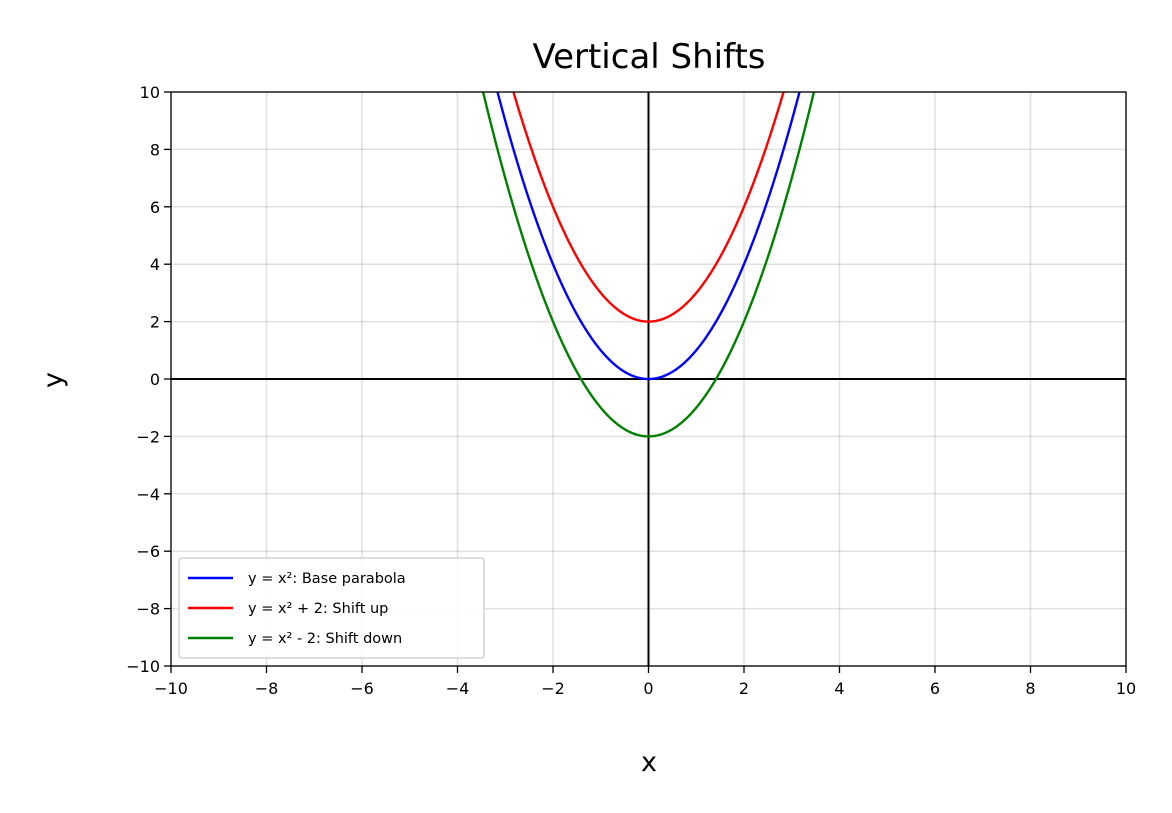 The image size is (1172, 813). What do you see at coordinates (155, 207) in the screenshot?
I see `y-tick-label: 6` at bounding box center [155, 207].